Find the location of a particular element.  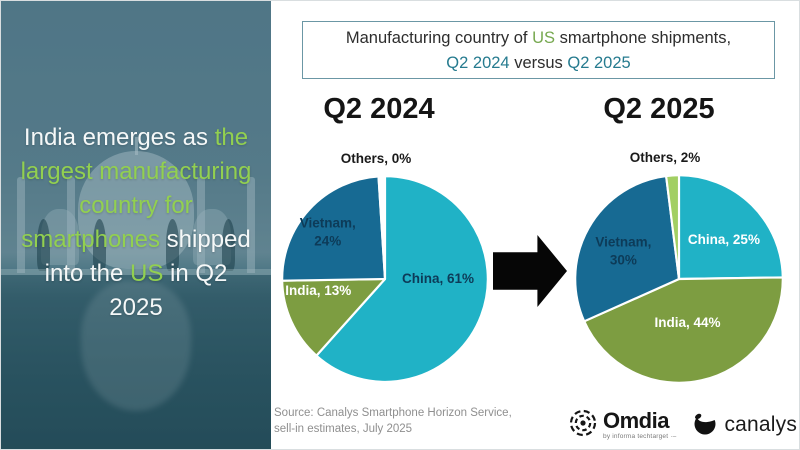

pie-svg-q2-2024 is located at coordinates (385, 279).